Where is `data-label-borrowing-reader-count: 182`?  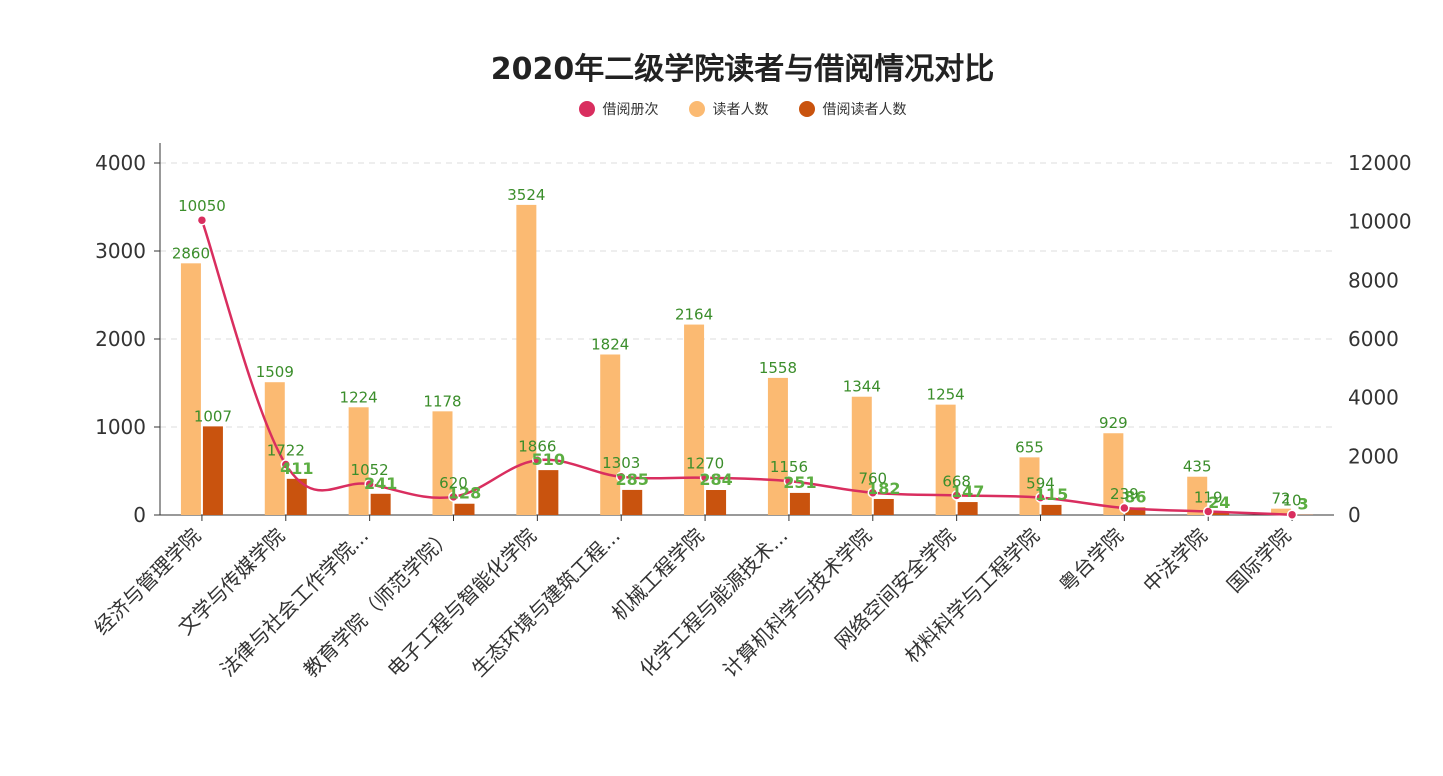 data-label-borrowing-reader-count: 182 is located at coordinates (883, 488).